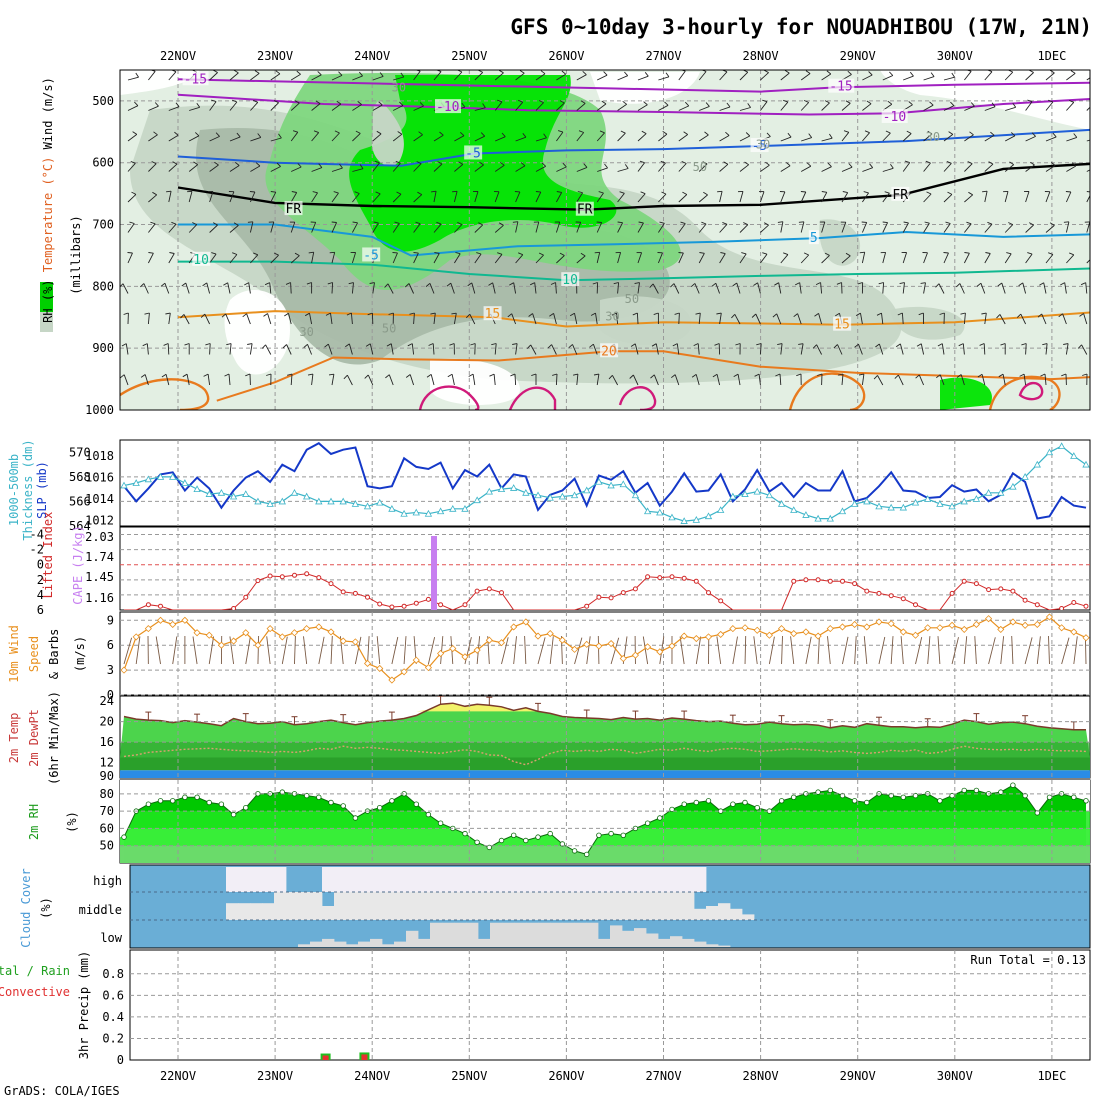  I want to click on thickness-tick: 570, so click(80, 452).